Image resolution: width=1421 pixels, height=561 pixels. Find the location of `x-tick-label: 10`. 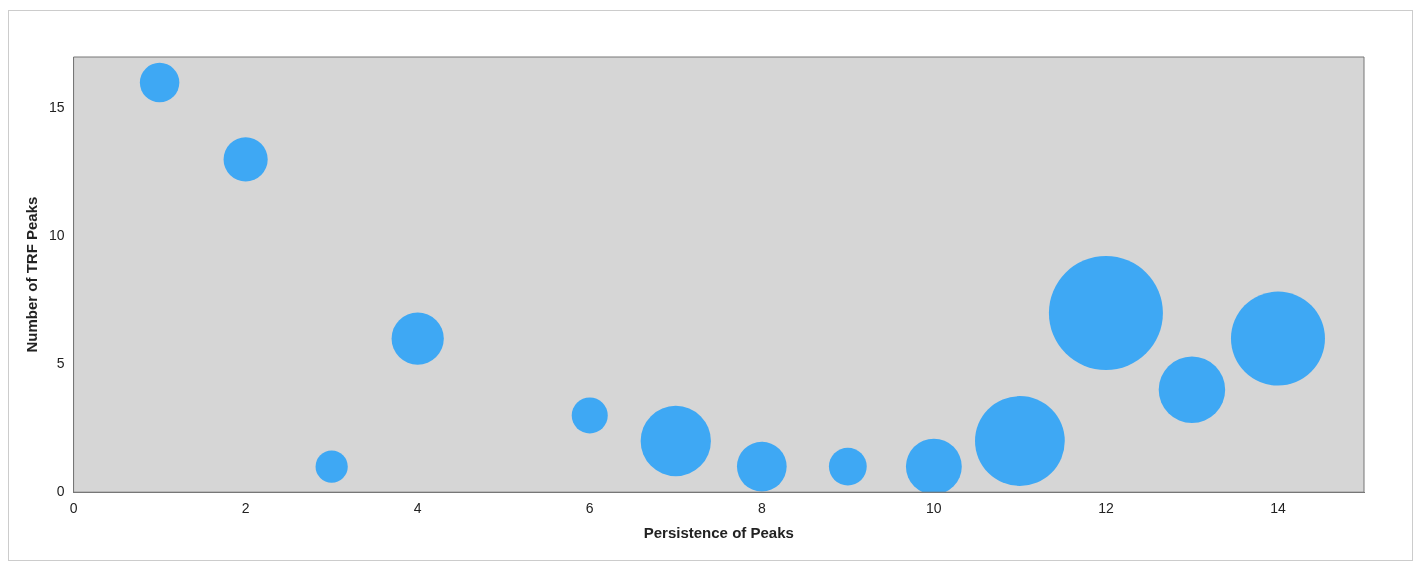

x-tick-label: 10 is located at coordinates (934, 508).